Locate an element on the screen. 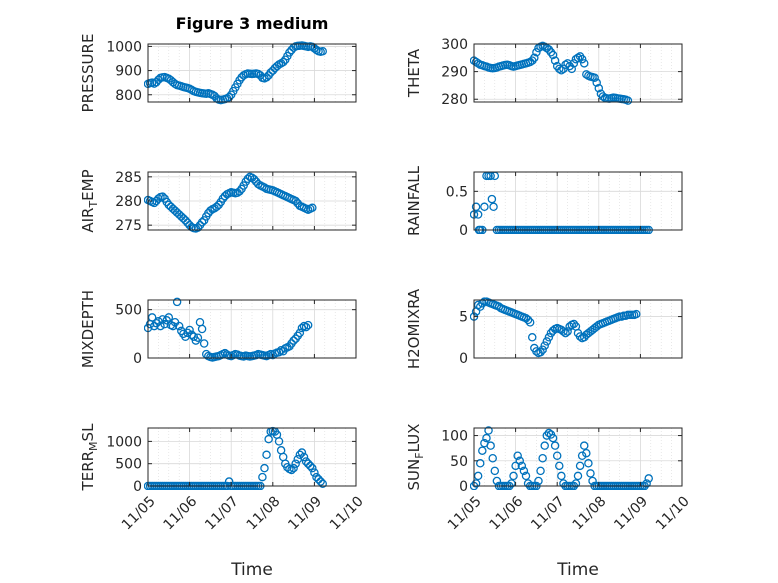 This screenshot has height=583, width=778. theta-axes-box is located at coordinates (578, 73).